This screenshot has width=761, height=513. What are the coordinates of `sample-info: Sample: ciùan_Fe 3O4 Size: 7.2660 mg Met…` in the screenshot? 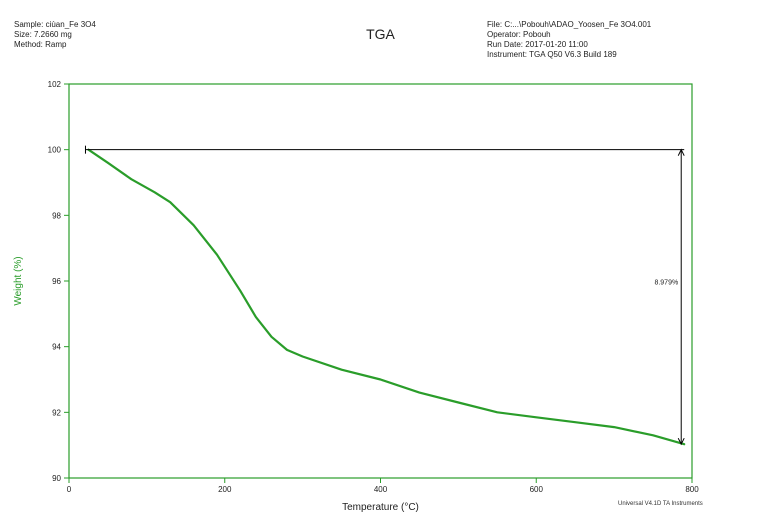 It's located at (55, 35).